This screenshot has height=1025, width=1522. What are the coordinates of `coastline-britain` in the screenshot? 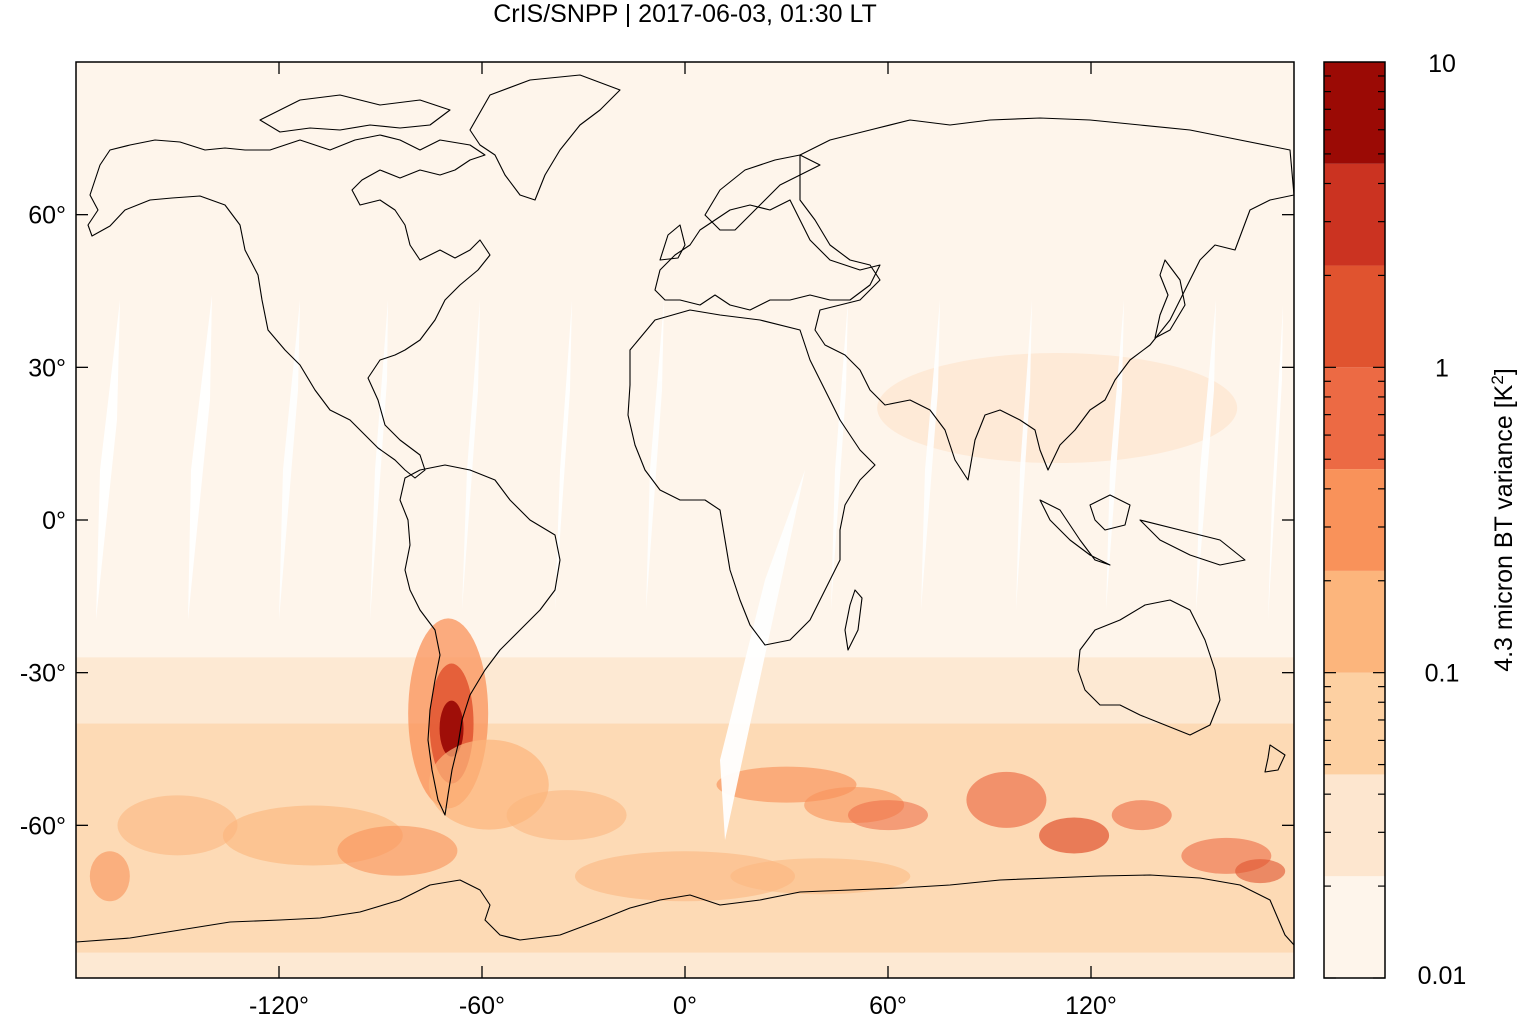 It's located at (672, 242).